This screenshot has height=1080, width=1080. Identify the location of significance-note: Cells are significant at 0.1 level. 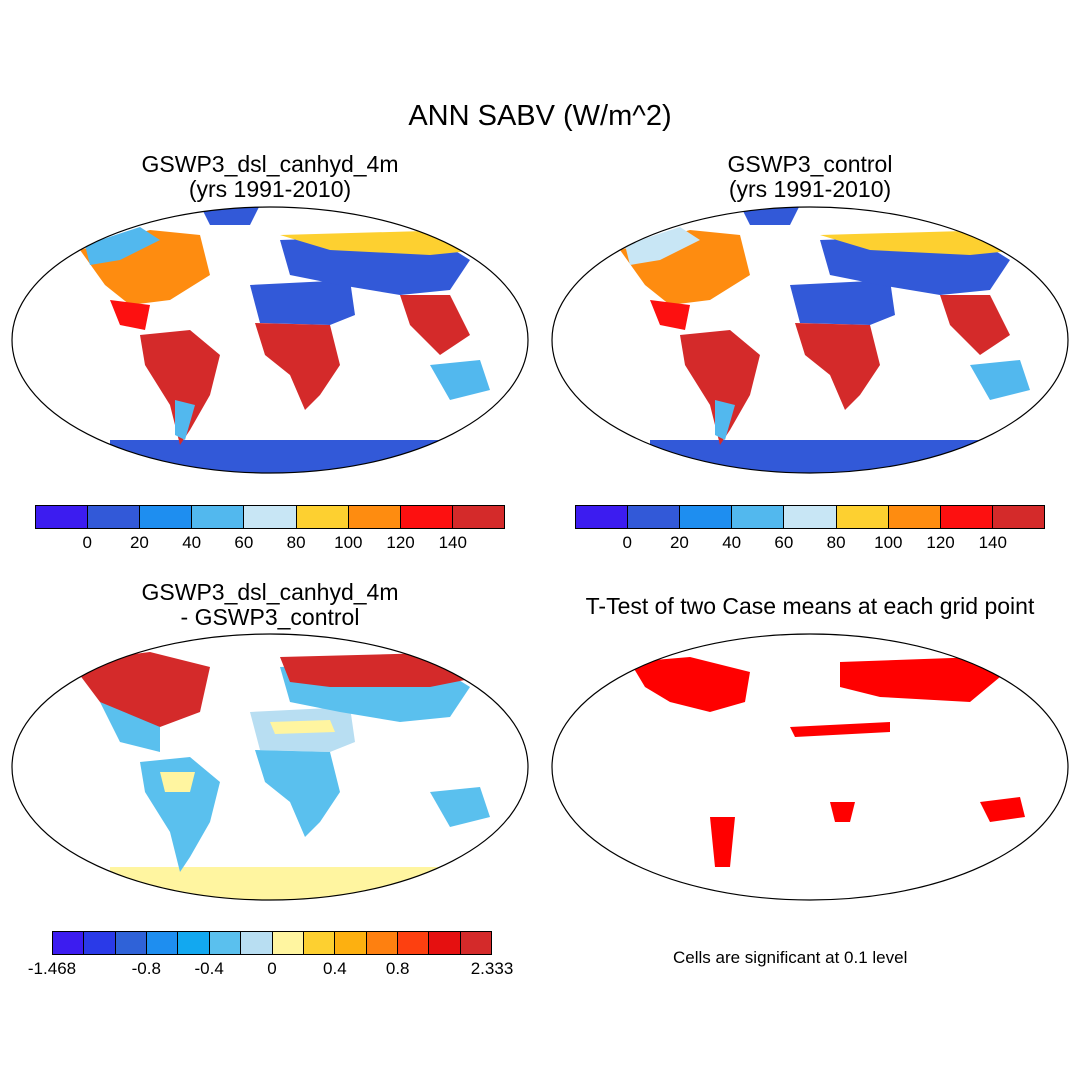
(790, 957).